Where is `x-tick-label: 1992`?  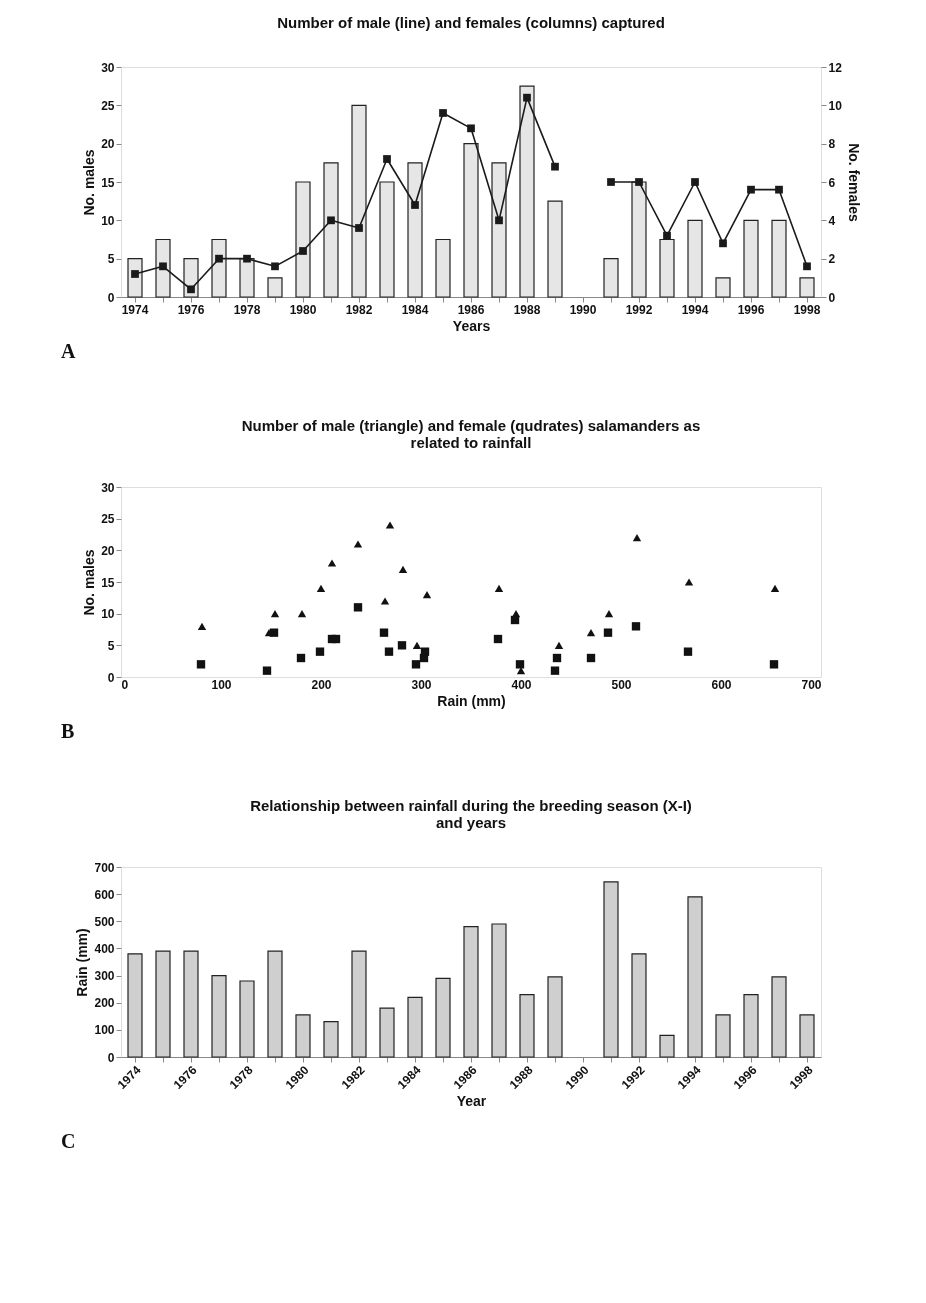
x-tick-label: 1992 is located at coordinates (639, 309).